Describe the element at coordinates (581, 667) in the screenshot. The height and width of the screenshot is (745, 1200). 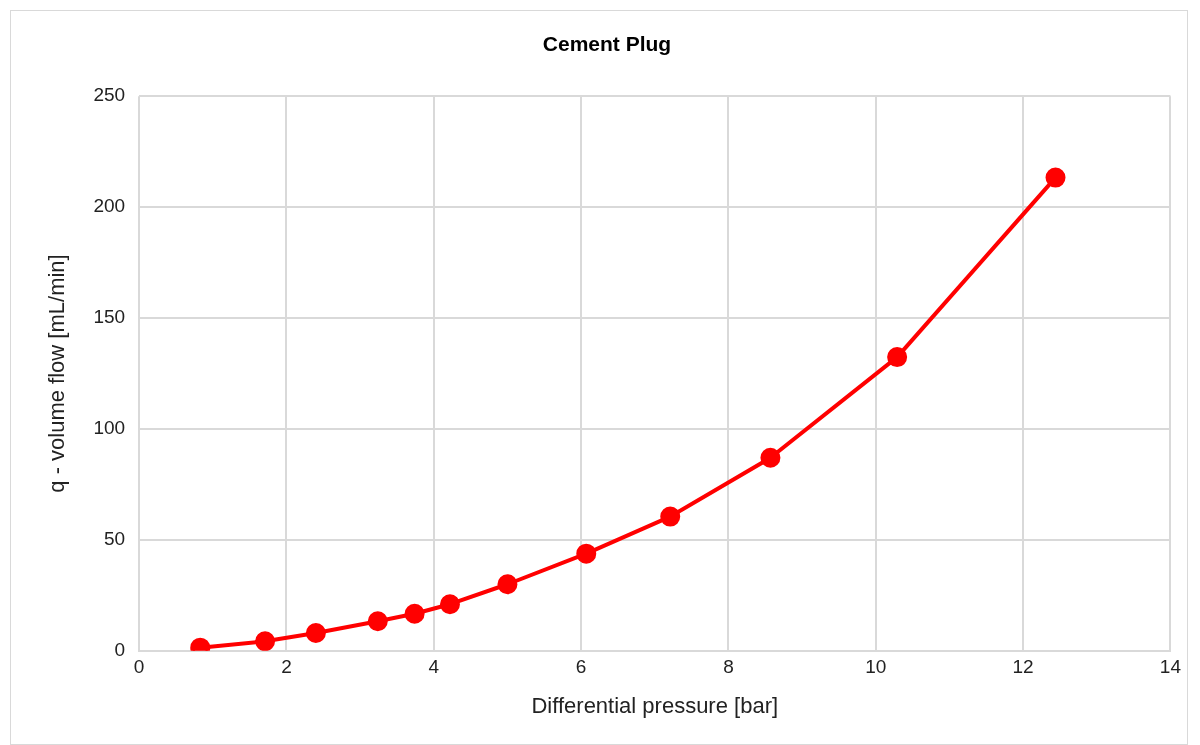
I see `x-tick-label: 6` at that location.